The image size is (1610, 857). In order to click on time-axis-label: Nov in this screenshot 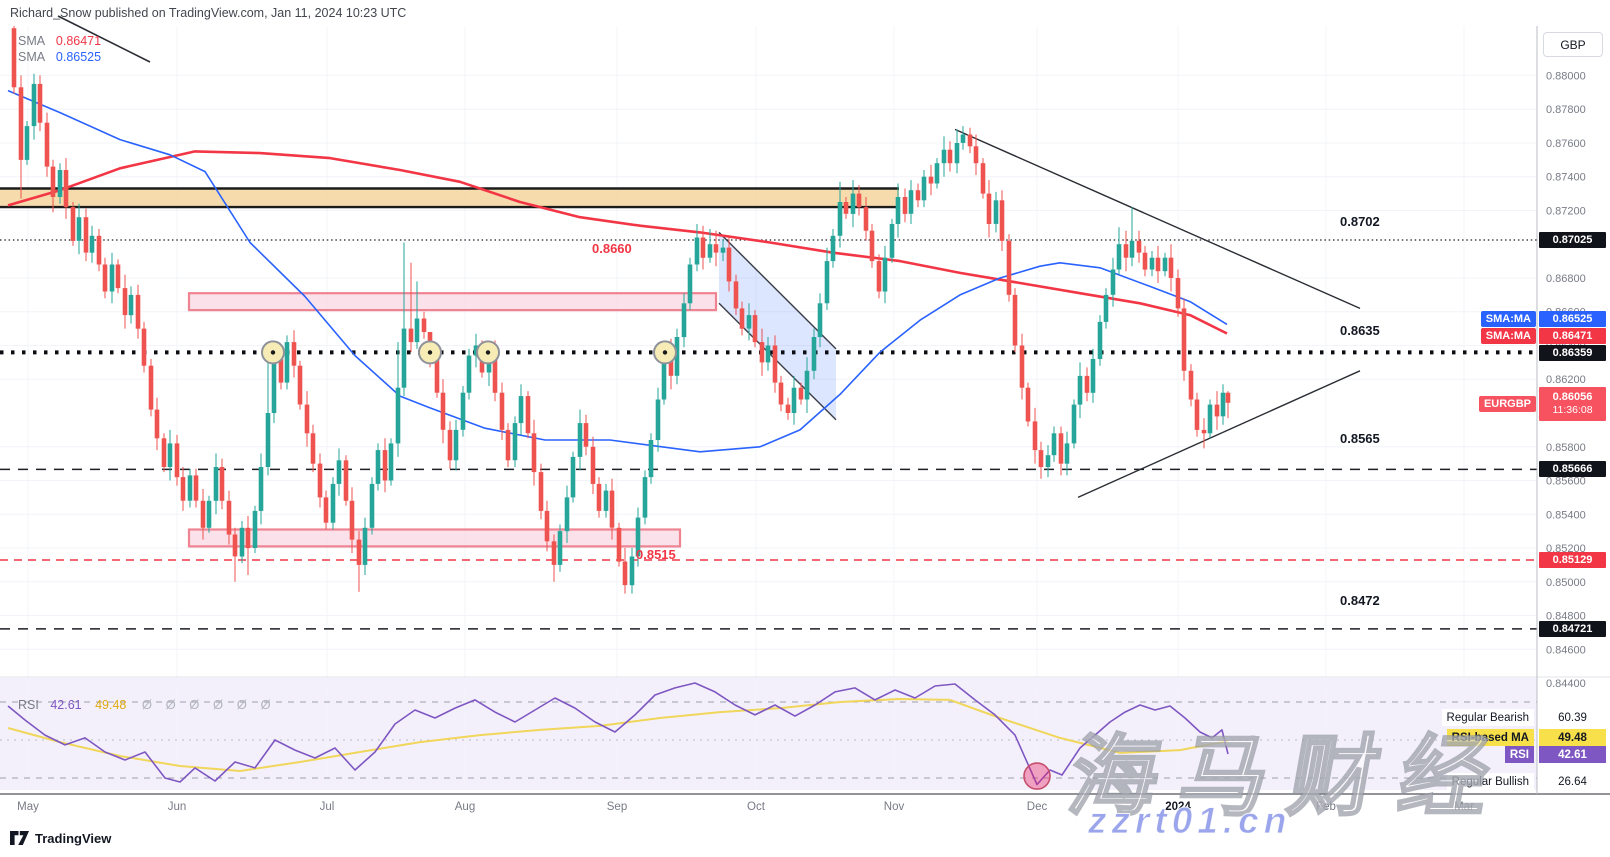, I will do `click(894, 807)`.